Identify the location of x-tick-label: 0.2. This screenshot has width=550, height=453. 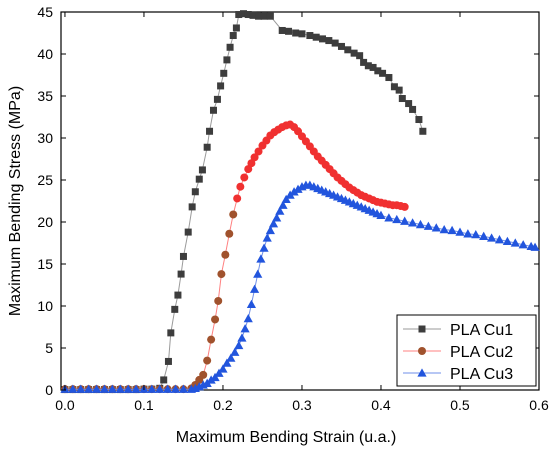
(223, 405).